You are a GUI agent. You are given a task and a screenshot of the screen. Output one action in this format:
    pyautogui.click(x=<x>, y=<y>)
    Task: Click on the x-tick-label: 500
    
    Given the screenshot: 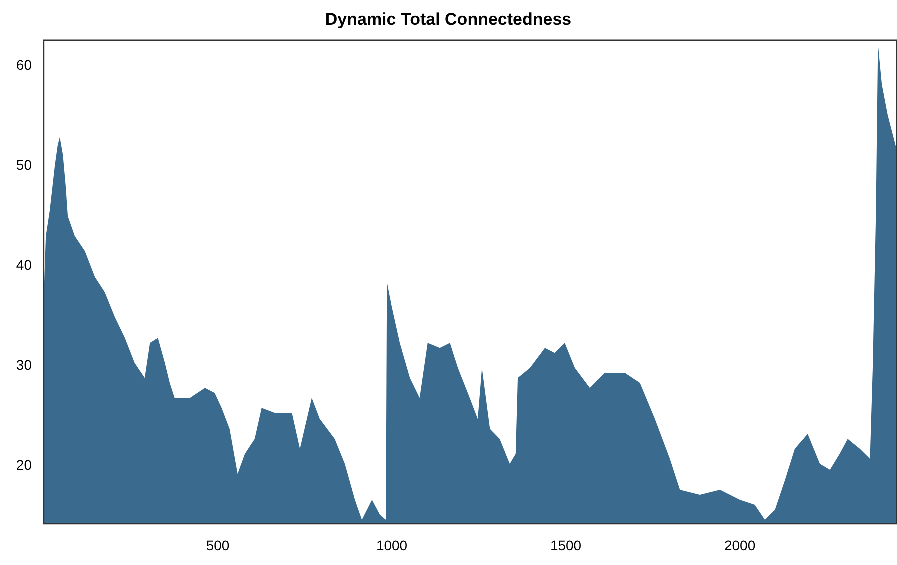 What is the action you would take?
    pyautogui.click(x=218, y=545)
    